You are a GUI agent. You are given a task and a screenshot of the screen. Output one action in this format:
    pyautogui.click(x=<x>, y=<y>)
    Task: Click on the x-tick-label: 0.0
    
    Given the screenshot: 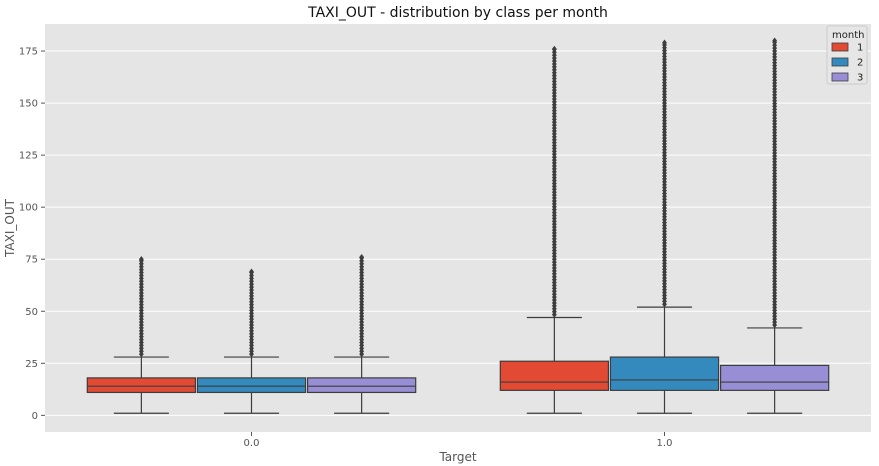 What is the action you would take?
    pyautogui.click(x=252, y=443)
    